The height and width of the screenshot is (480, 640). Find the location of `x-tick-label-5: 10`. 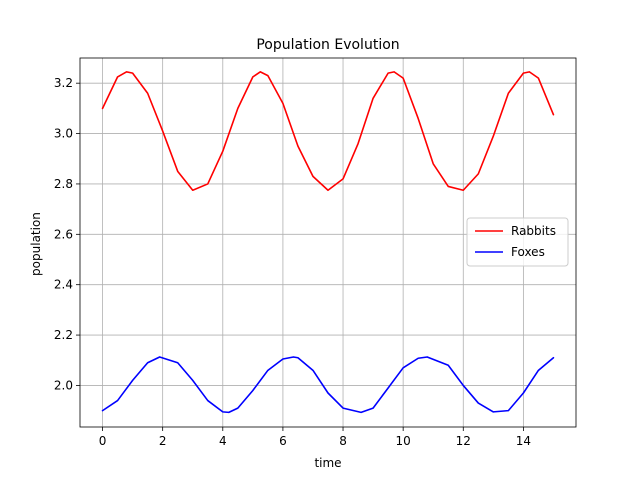

x-tick-label-5: 10 is located at coordinates (403, 441).